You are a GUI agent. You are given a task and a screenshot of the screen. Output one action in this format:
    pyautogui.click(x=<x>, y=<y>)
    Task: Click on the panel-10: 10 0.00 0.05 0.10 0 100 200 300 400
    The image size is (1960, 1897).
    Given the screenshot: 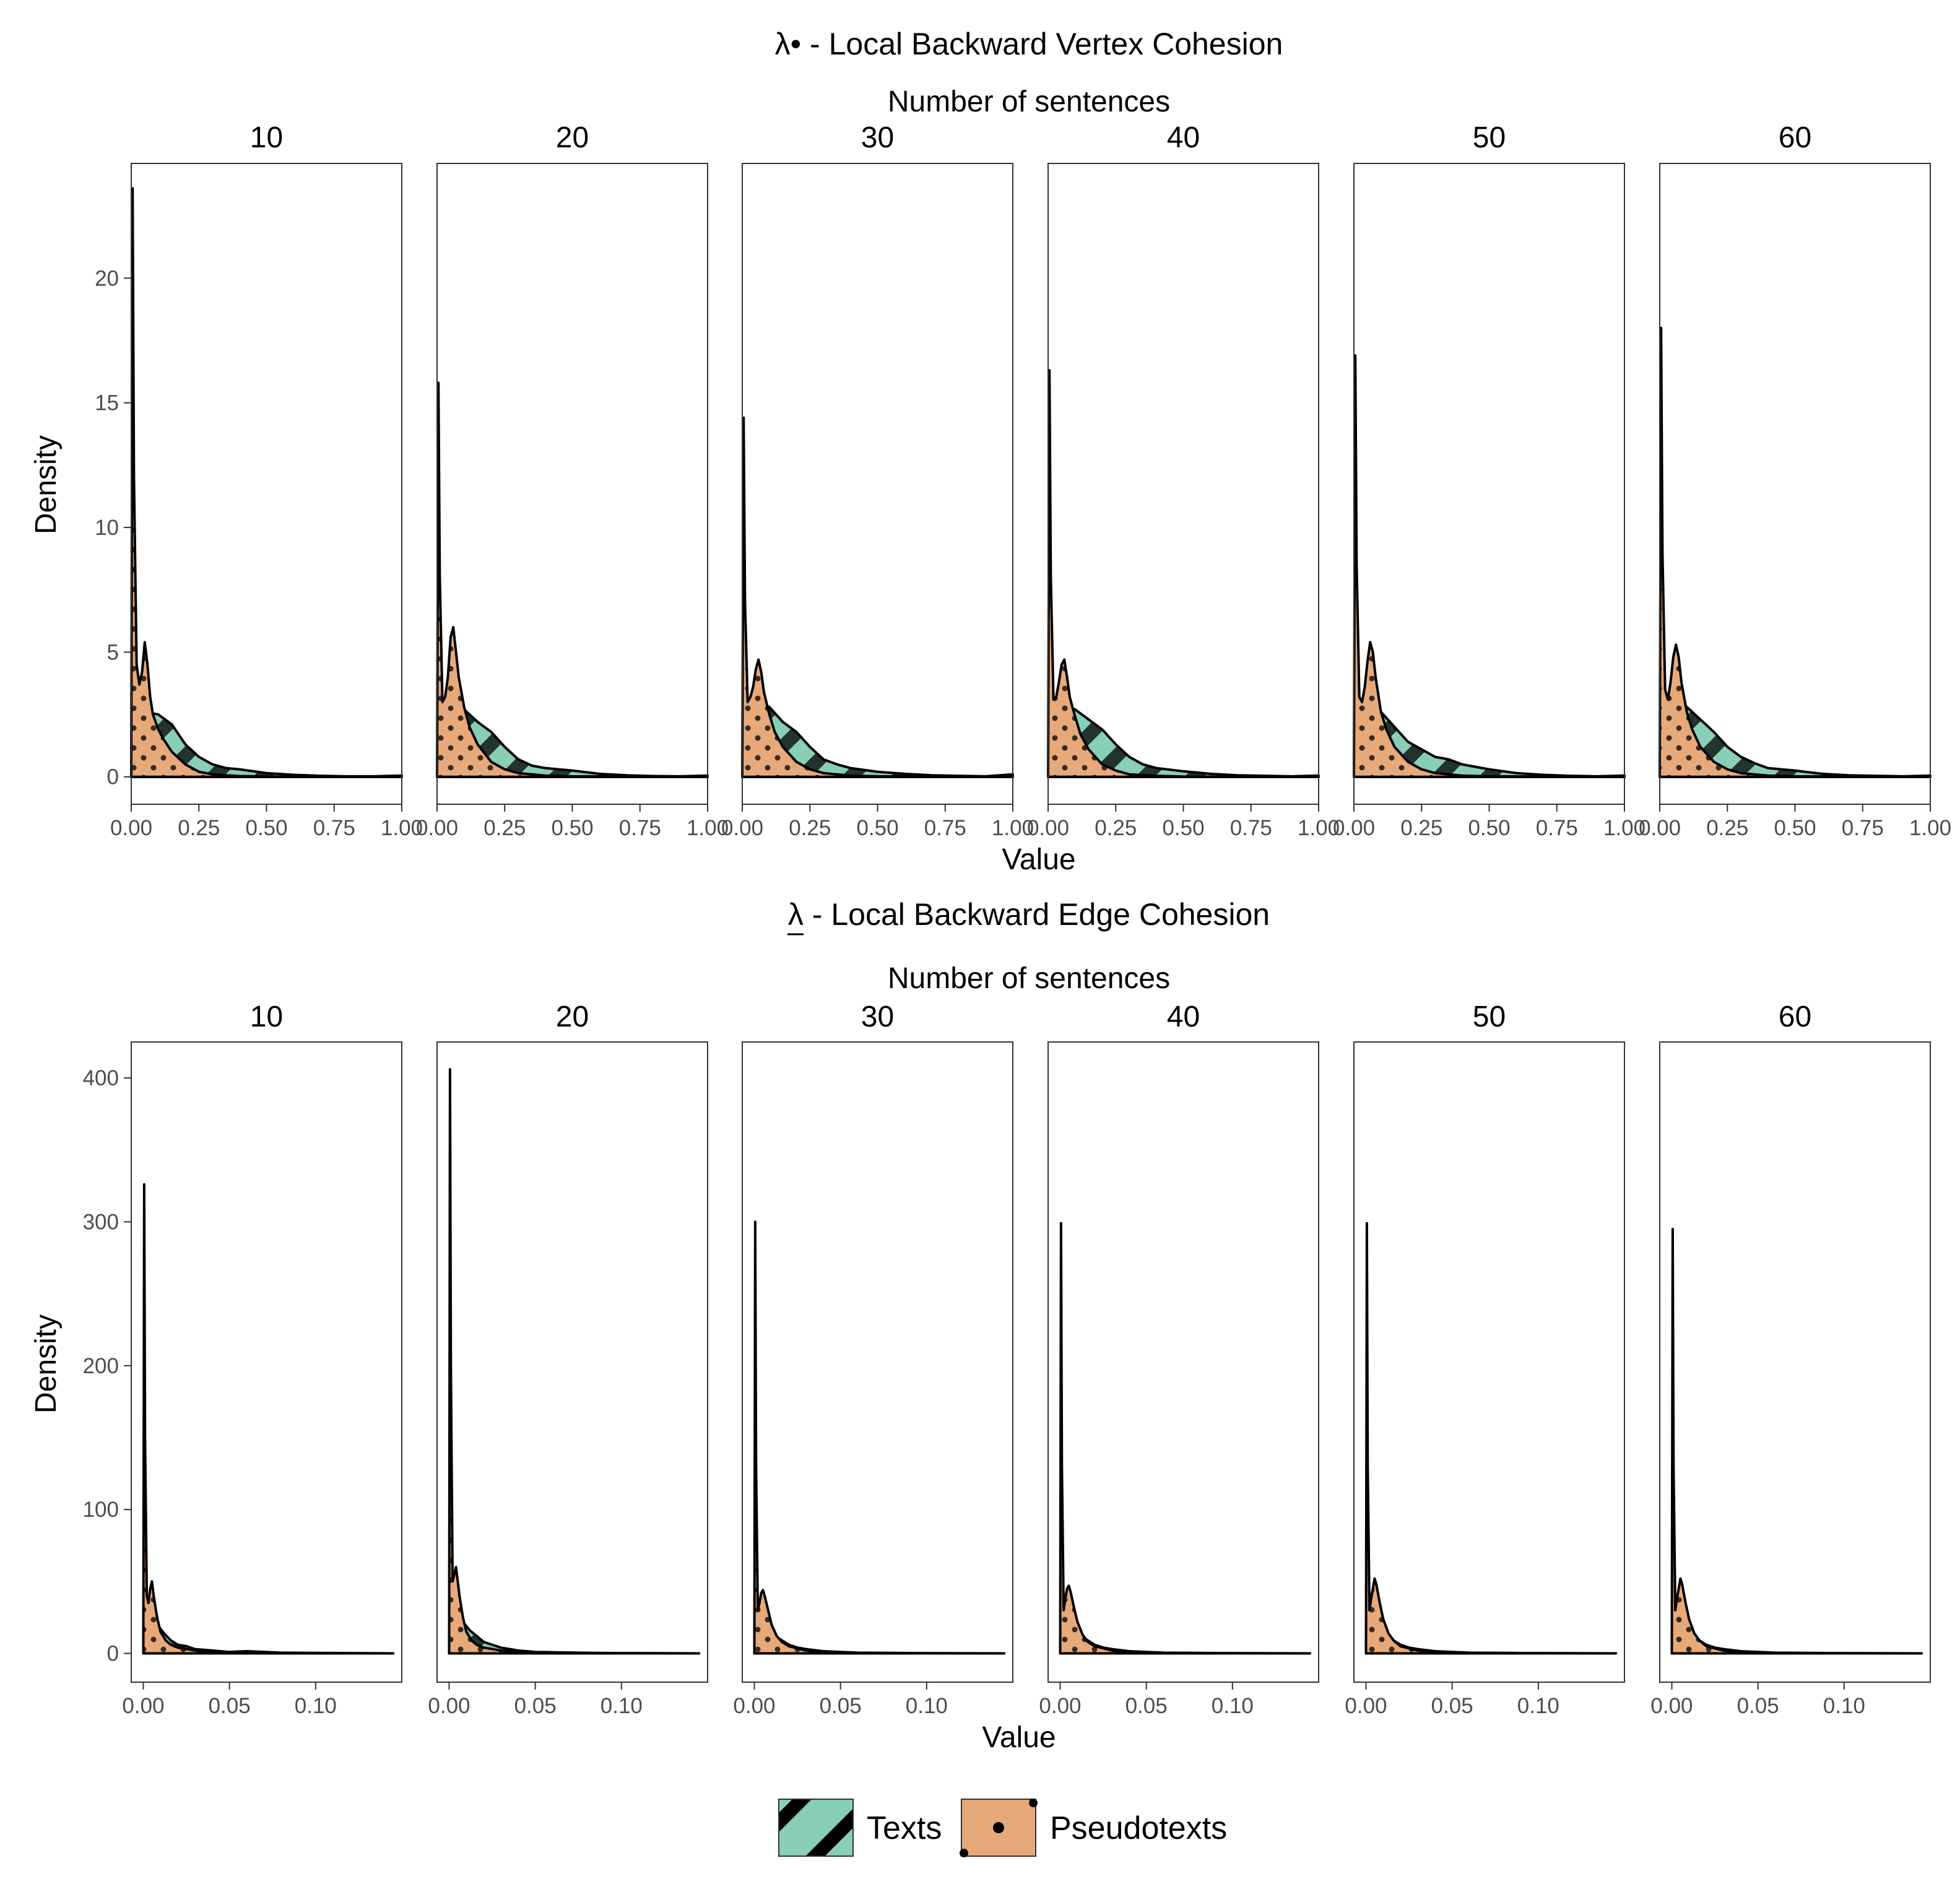 What is the action you would take?
    pyautogui.click(x=242, y=1360)
    